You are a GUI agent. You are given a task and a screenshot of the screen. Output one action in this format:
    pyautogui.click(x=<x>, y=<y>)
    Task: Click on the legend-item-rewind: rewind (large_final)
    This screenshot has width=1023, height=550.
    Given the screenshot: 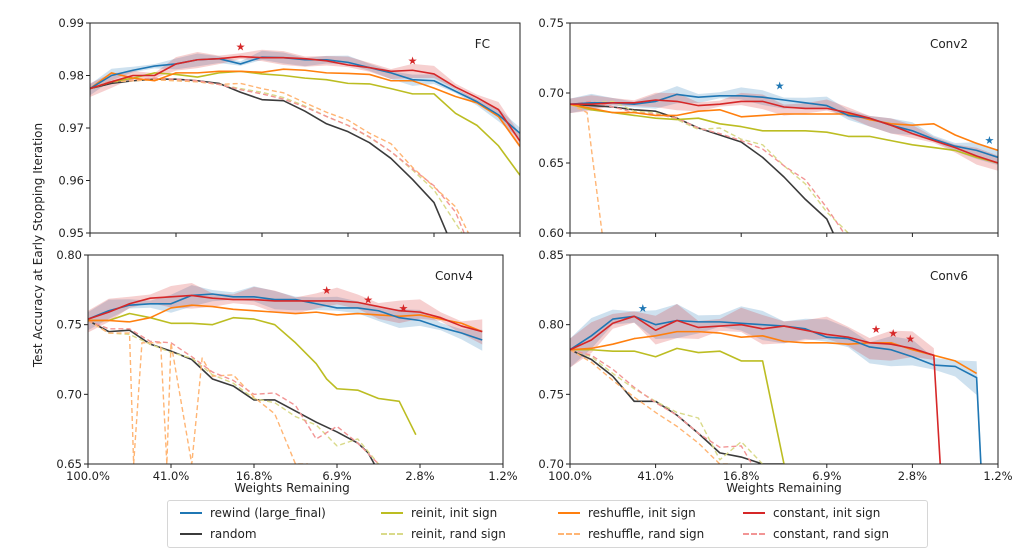 What is the action you would take?
    pyautogui.click(x=253, y=513)
    